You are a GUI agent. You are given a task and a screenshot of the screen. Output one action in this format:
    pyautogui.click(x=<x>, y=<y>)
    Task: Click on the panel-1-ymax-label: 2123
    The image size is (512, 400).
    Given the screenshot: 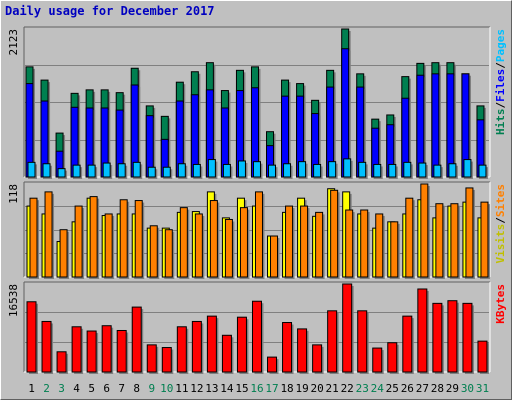 What is the action you would take?
    pyautogui.click(x=13, y=42)
    